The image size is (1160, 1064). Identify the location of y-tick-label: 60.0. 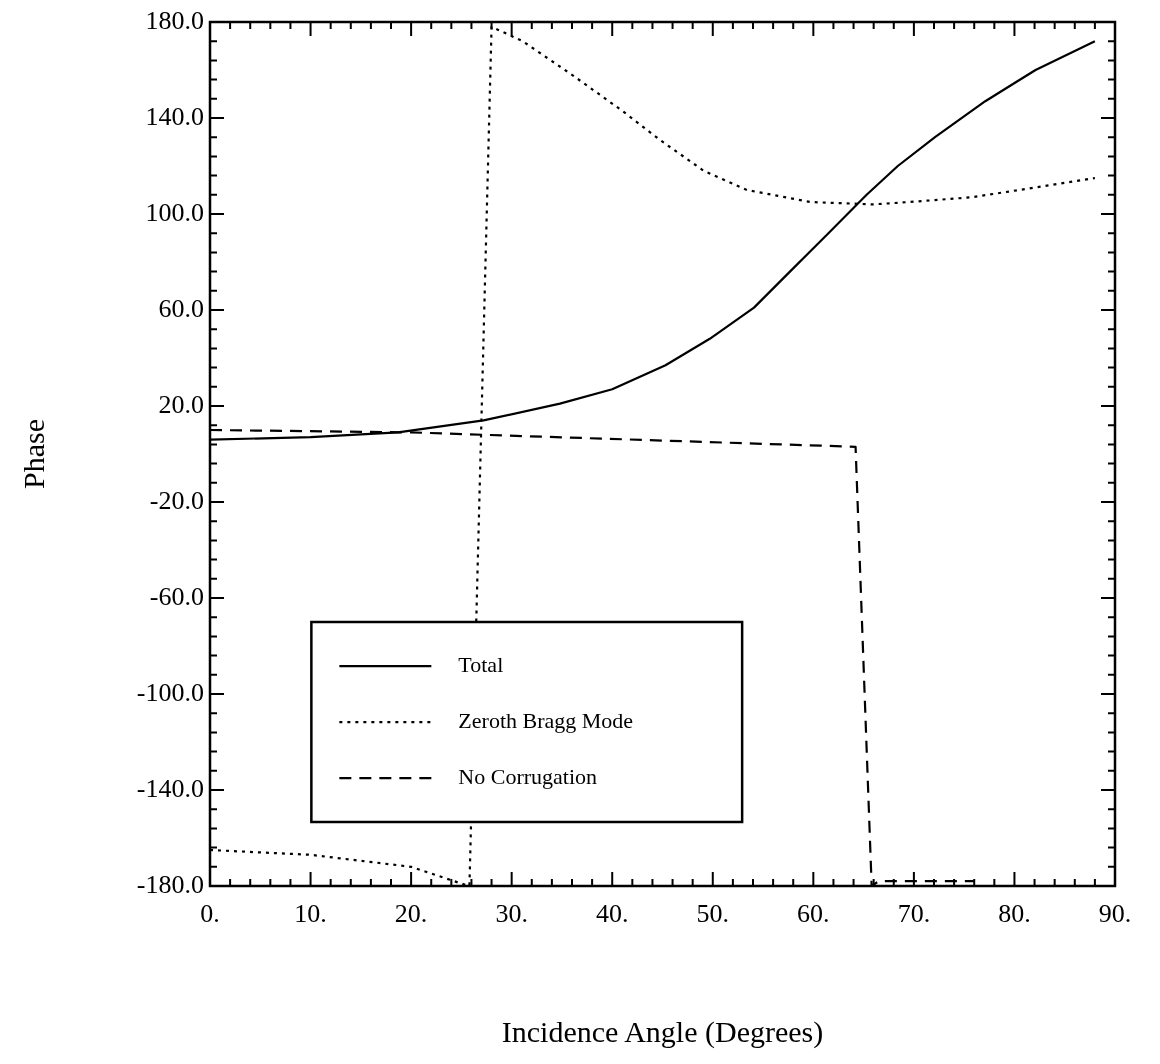
(181, 308).